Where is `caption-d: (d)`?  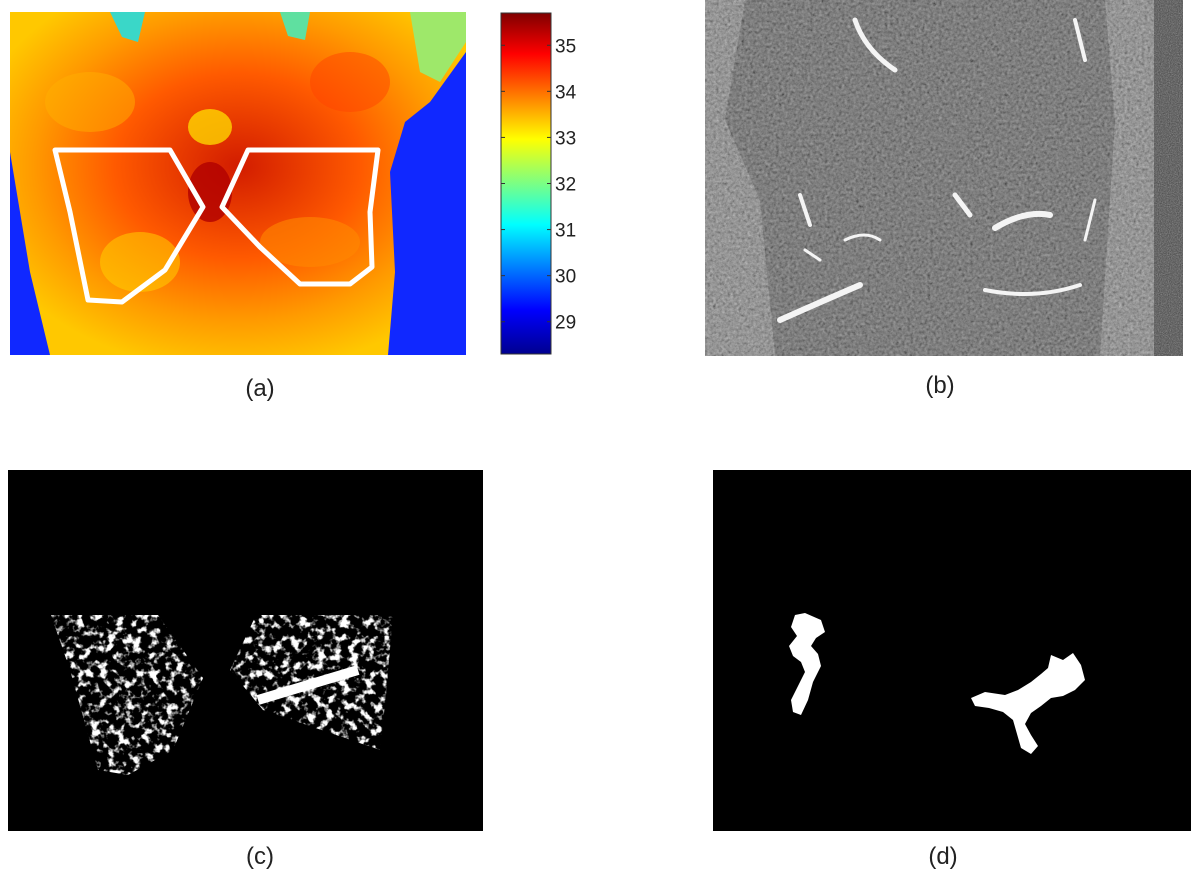 caption-d: (d) is located at coordinates (943, 856).